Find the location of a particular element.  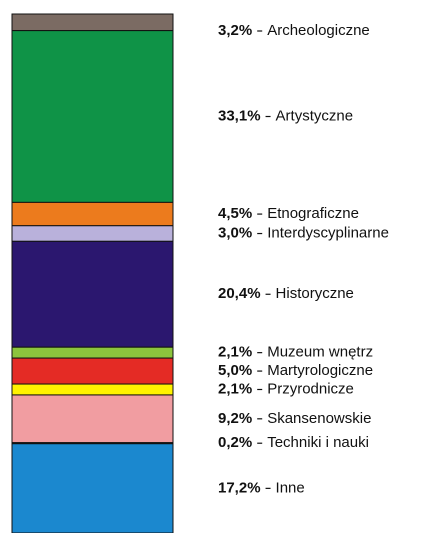

category-label: Inne is located at coordinates (290, 487).